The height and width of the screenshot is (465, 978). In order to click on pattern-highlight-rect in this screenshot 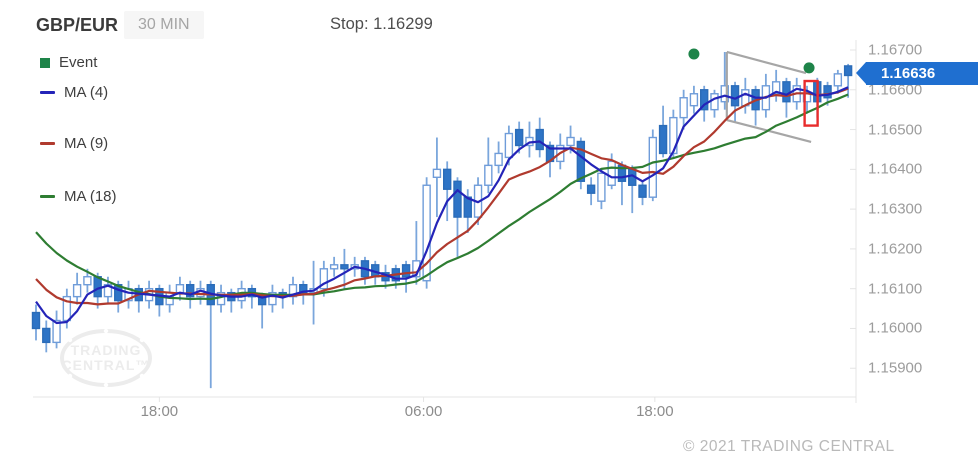, I will do `click(811, 103)`.